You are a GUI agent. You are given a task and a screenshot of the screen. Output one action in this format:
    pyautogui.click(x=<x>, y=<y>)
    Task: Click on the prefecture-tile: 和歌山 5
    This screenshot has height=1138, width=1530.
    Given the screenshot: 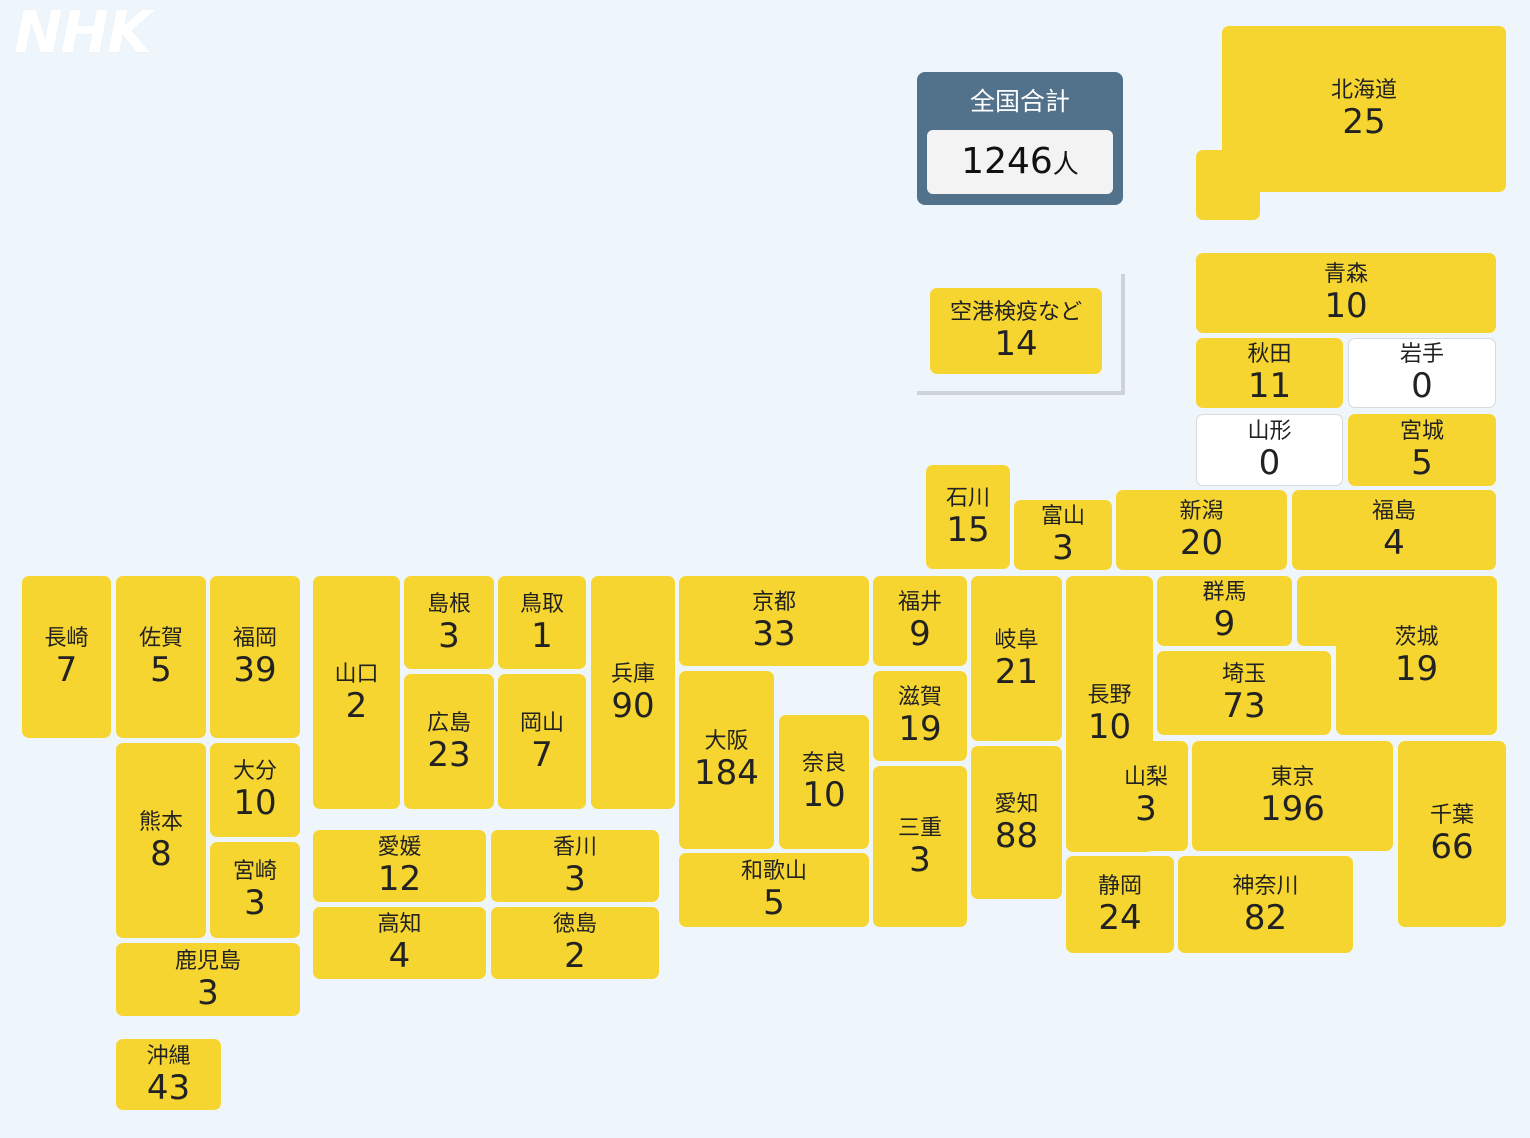 What is the action you would take?
    pyautogui.click(x=774, y=890)
    